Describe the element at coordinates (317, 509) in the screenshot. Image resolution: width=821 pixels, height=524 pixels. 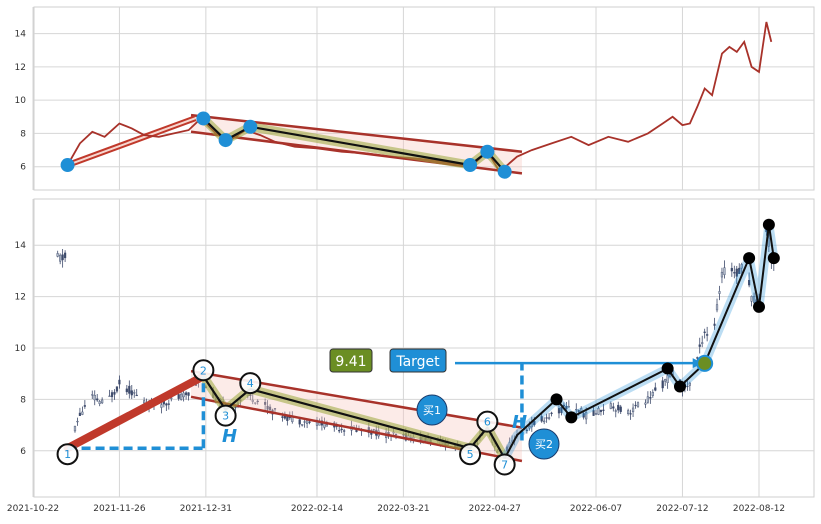
I see `x-tick-label: 2022-02-14` at that location.